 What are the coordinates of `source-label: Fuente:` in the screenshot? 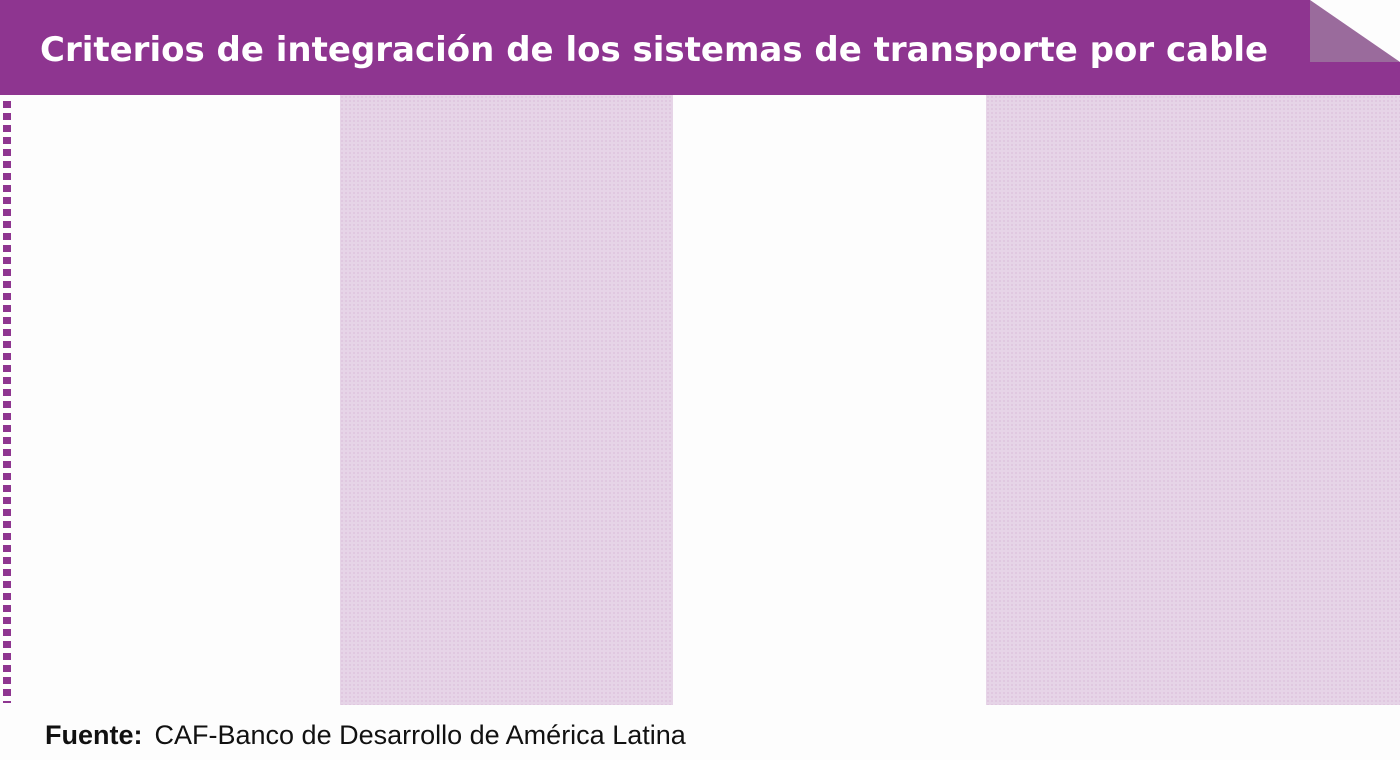 It's located at (94, 735).